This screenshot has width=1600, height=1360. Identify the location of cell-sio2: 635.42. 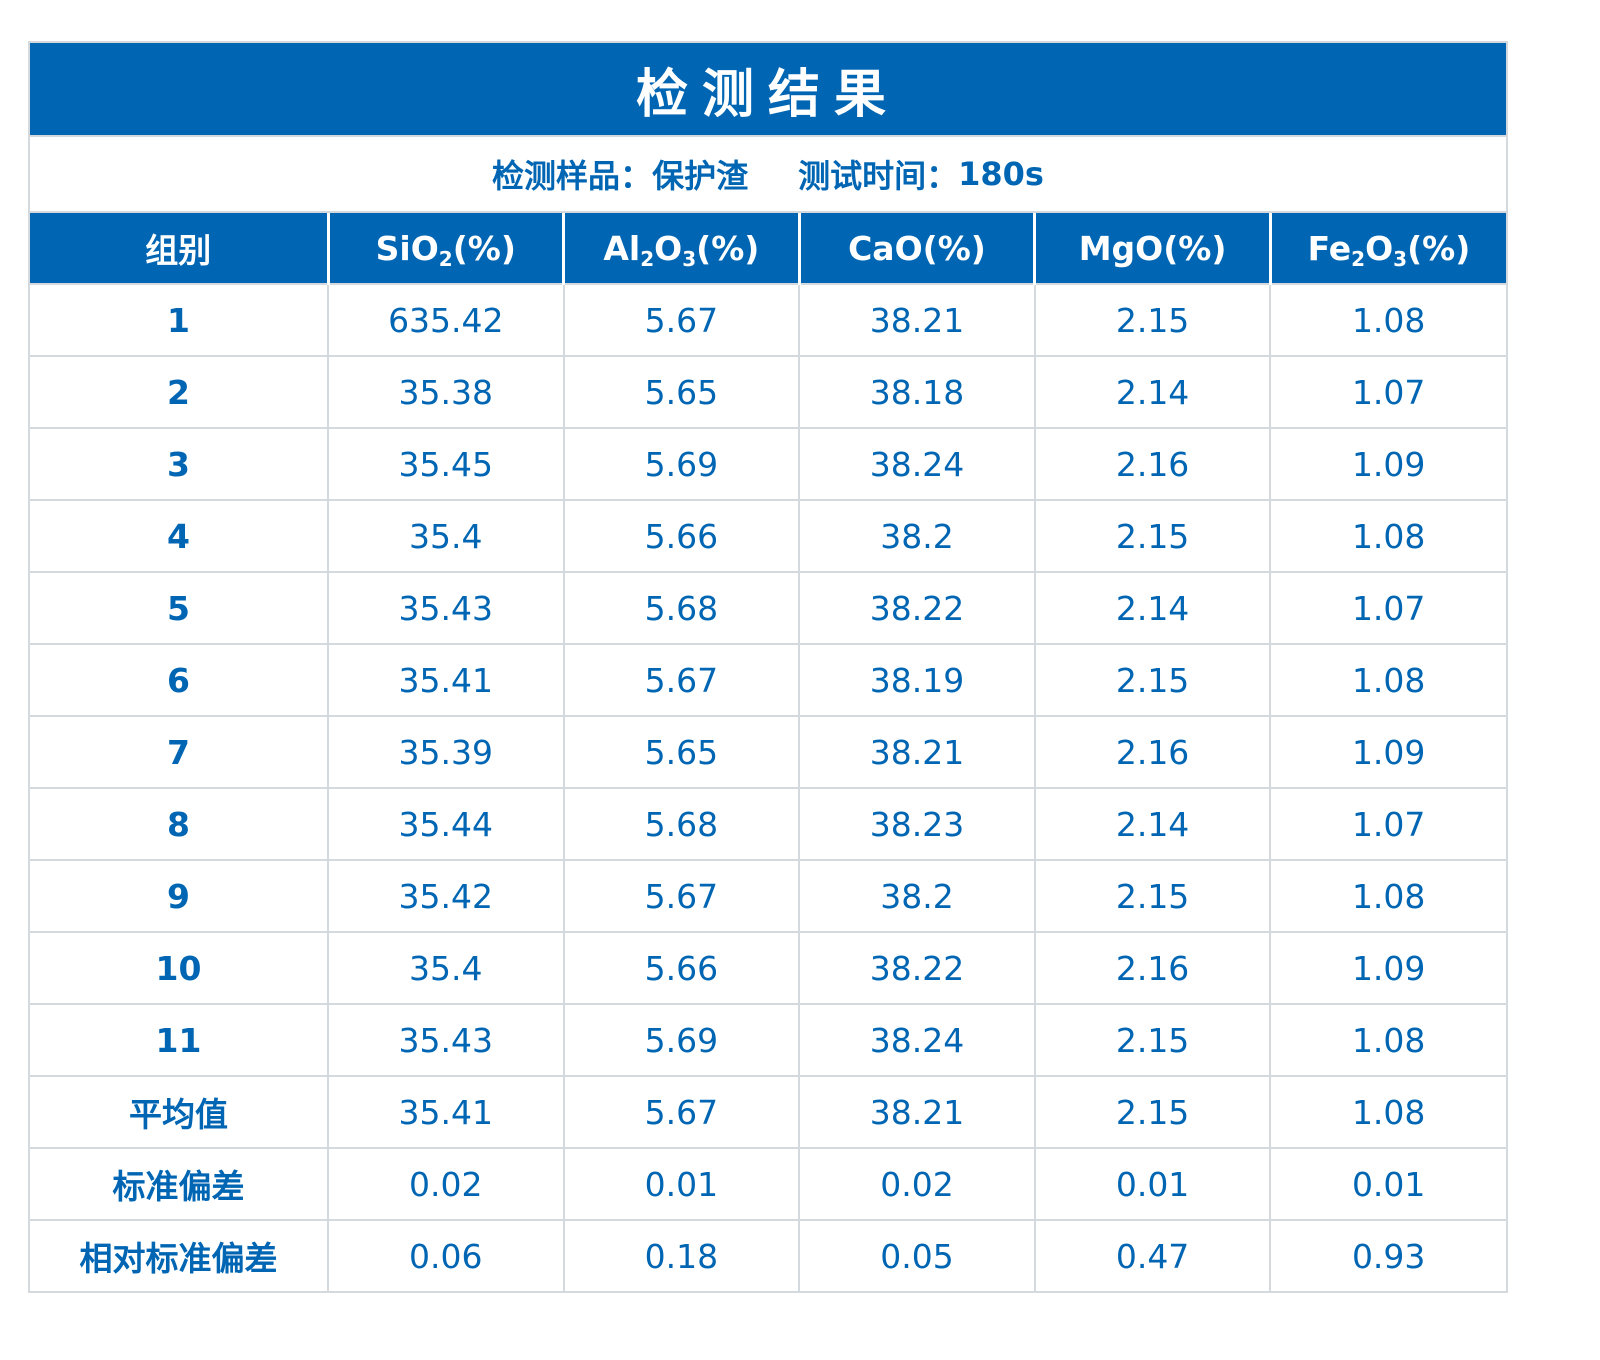
(446, 320).